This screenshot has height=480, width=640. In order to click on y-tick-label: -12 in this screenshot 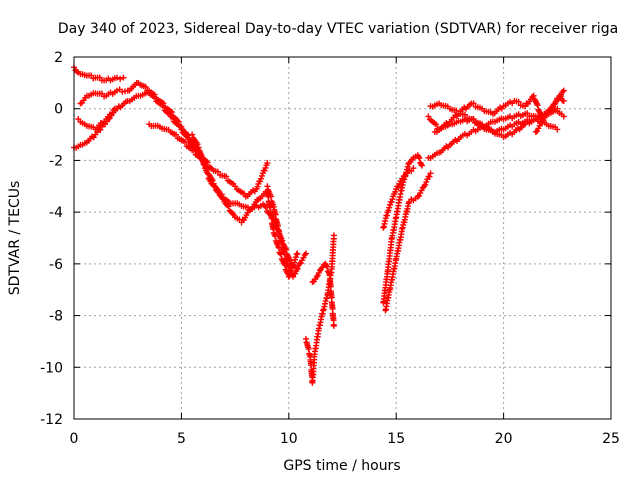, I will do `click(51, 420)`.